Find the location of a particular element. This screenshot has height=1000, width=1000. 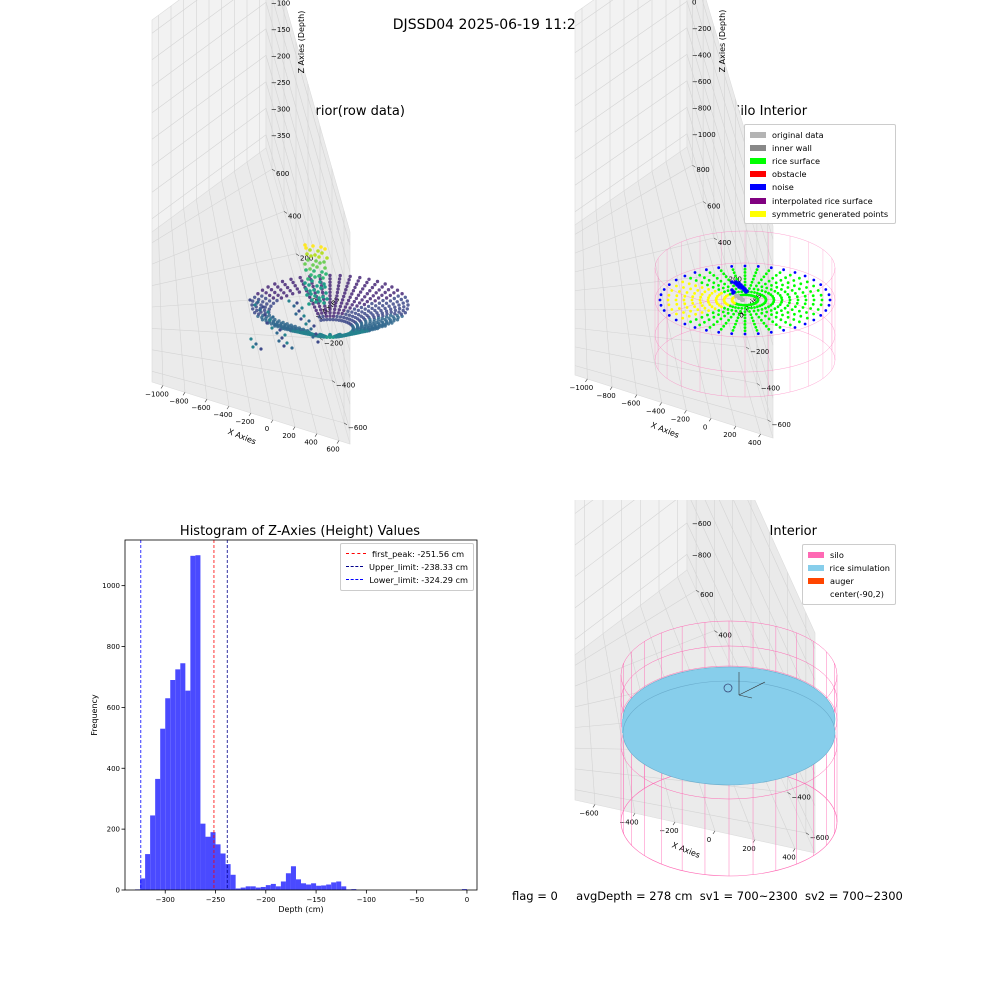

histogram-title: Histogram of Z-Axies (Height) Values is located at coordinates (300, 531).